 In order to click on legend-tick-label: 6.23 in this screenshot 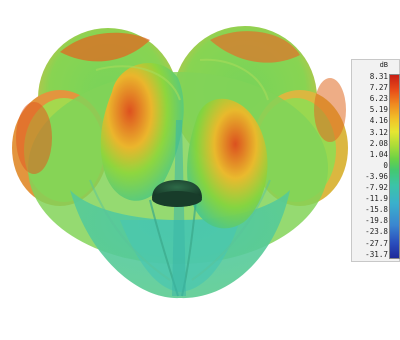, I will do `click(378, 99)`.